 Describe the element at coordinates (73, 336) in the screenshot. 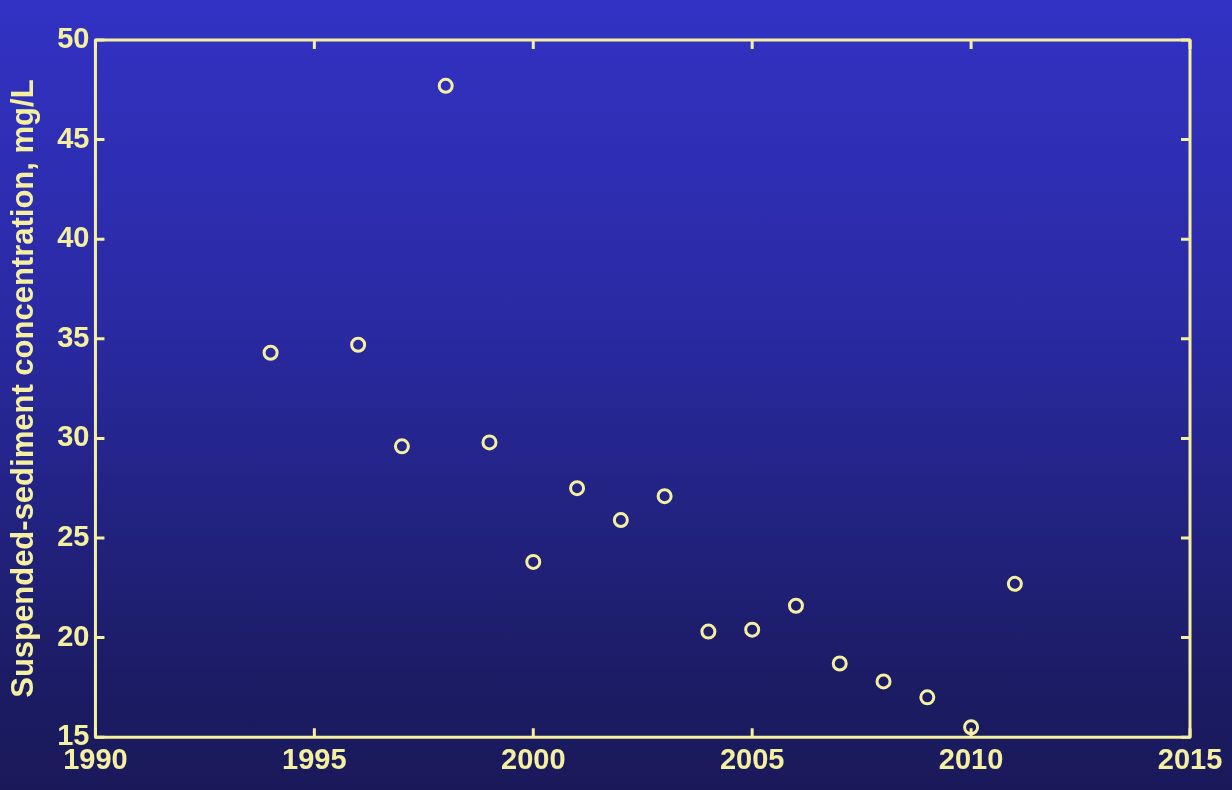

I see `y-tick-label: 35` at that location.